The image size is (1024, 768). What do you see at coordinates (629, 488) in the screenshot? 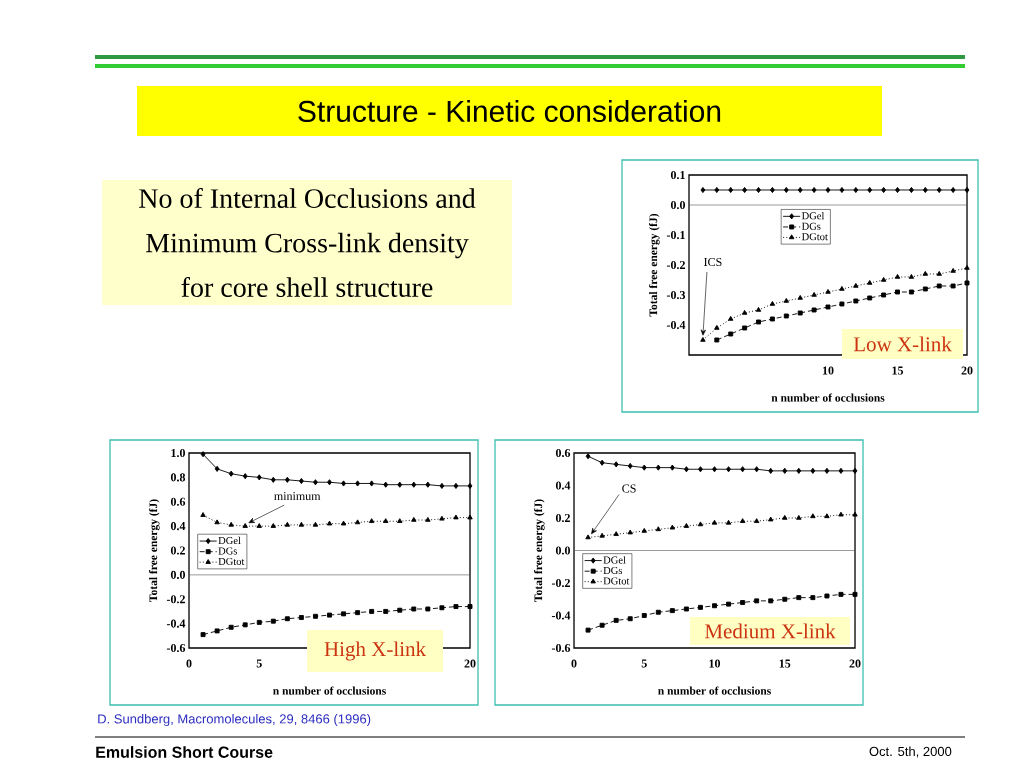
I see `annotation: CS` at bounding box center [629, 488].